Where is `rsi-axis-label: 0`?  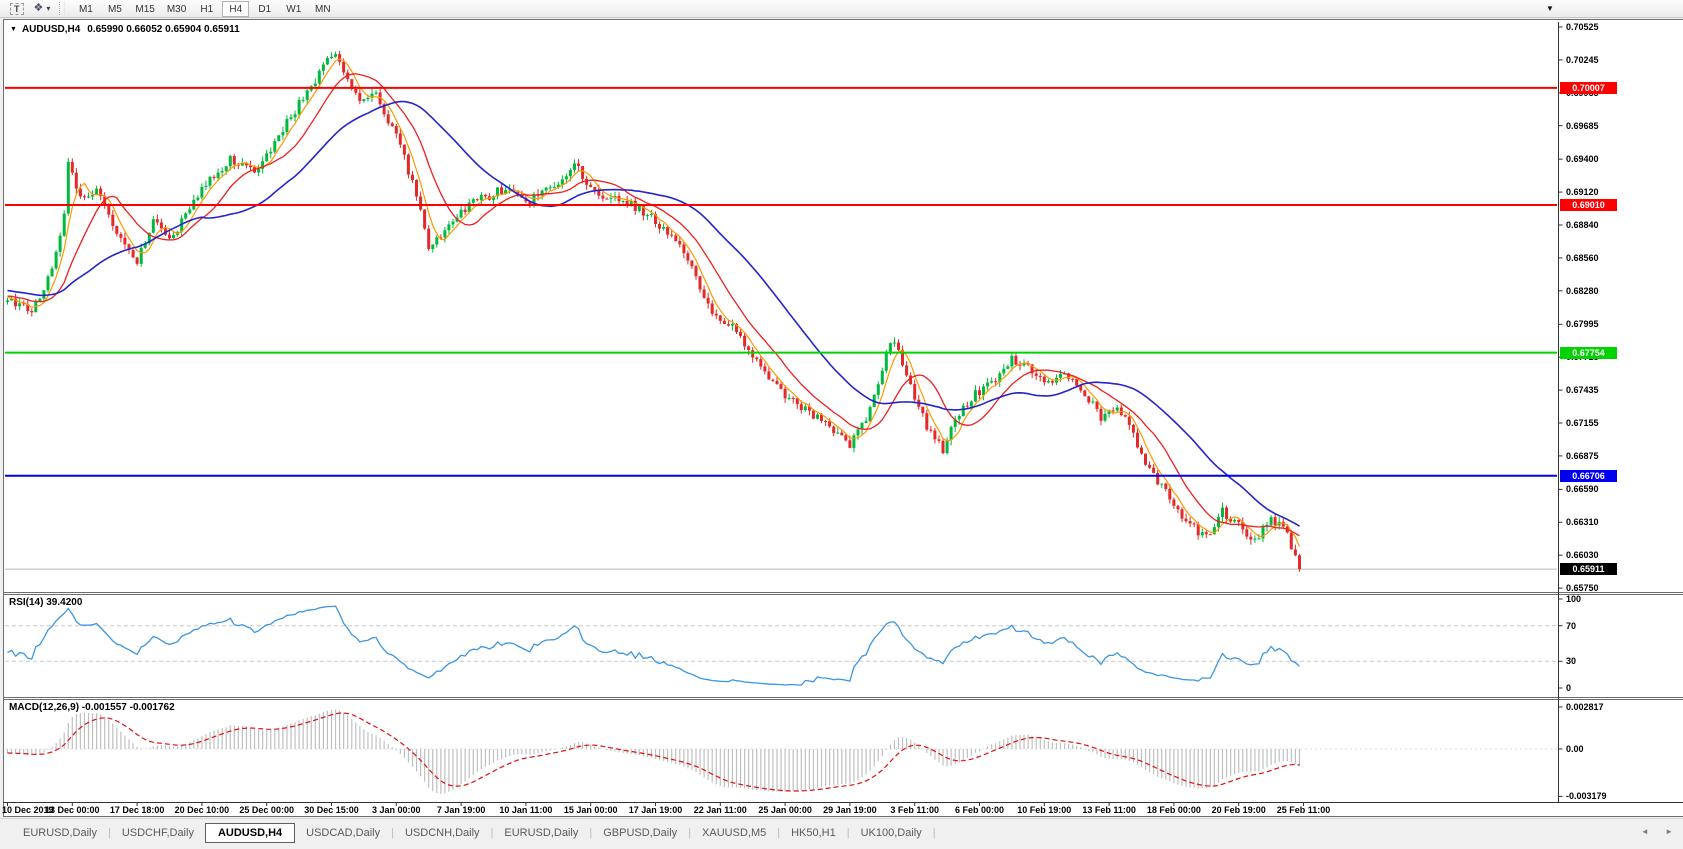
rsi-axis-label: 0 is located at coordinates (1569, 688).